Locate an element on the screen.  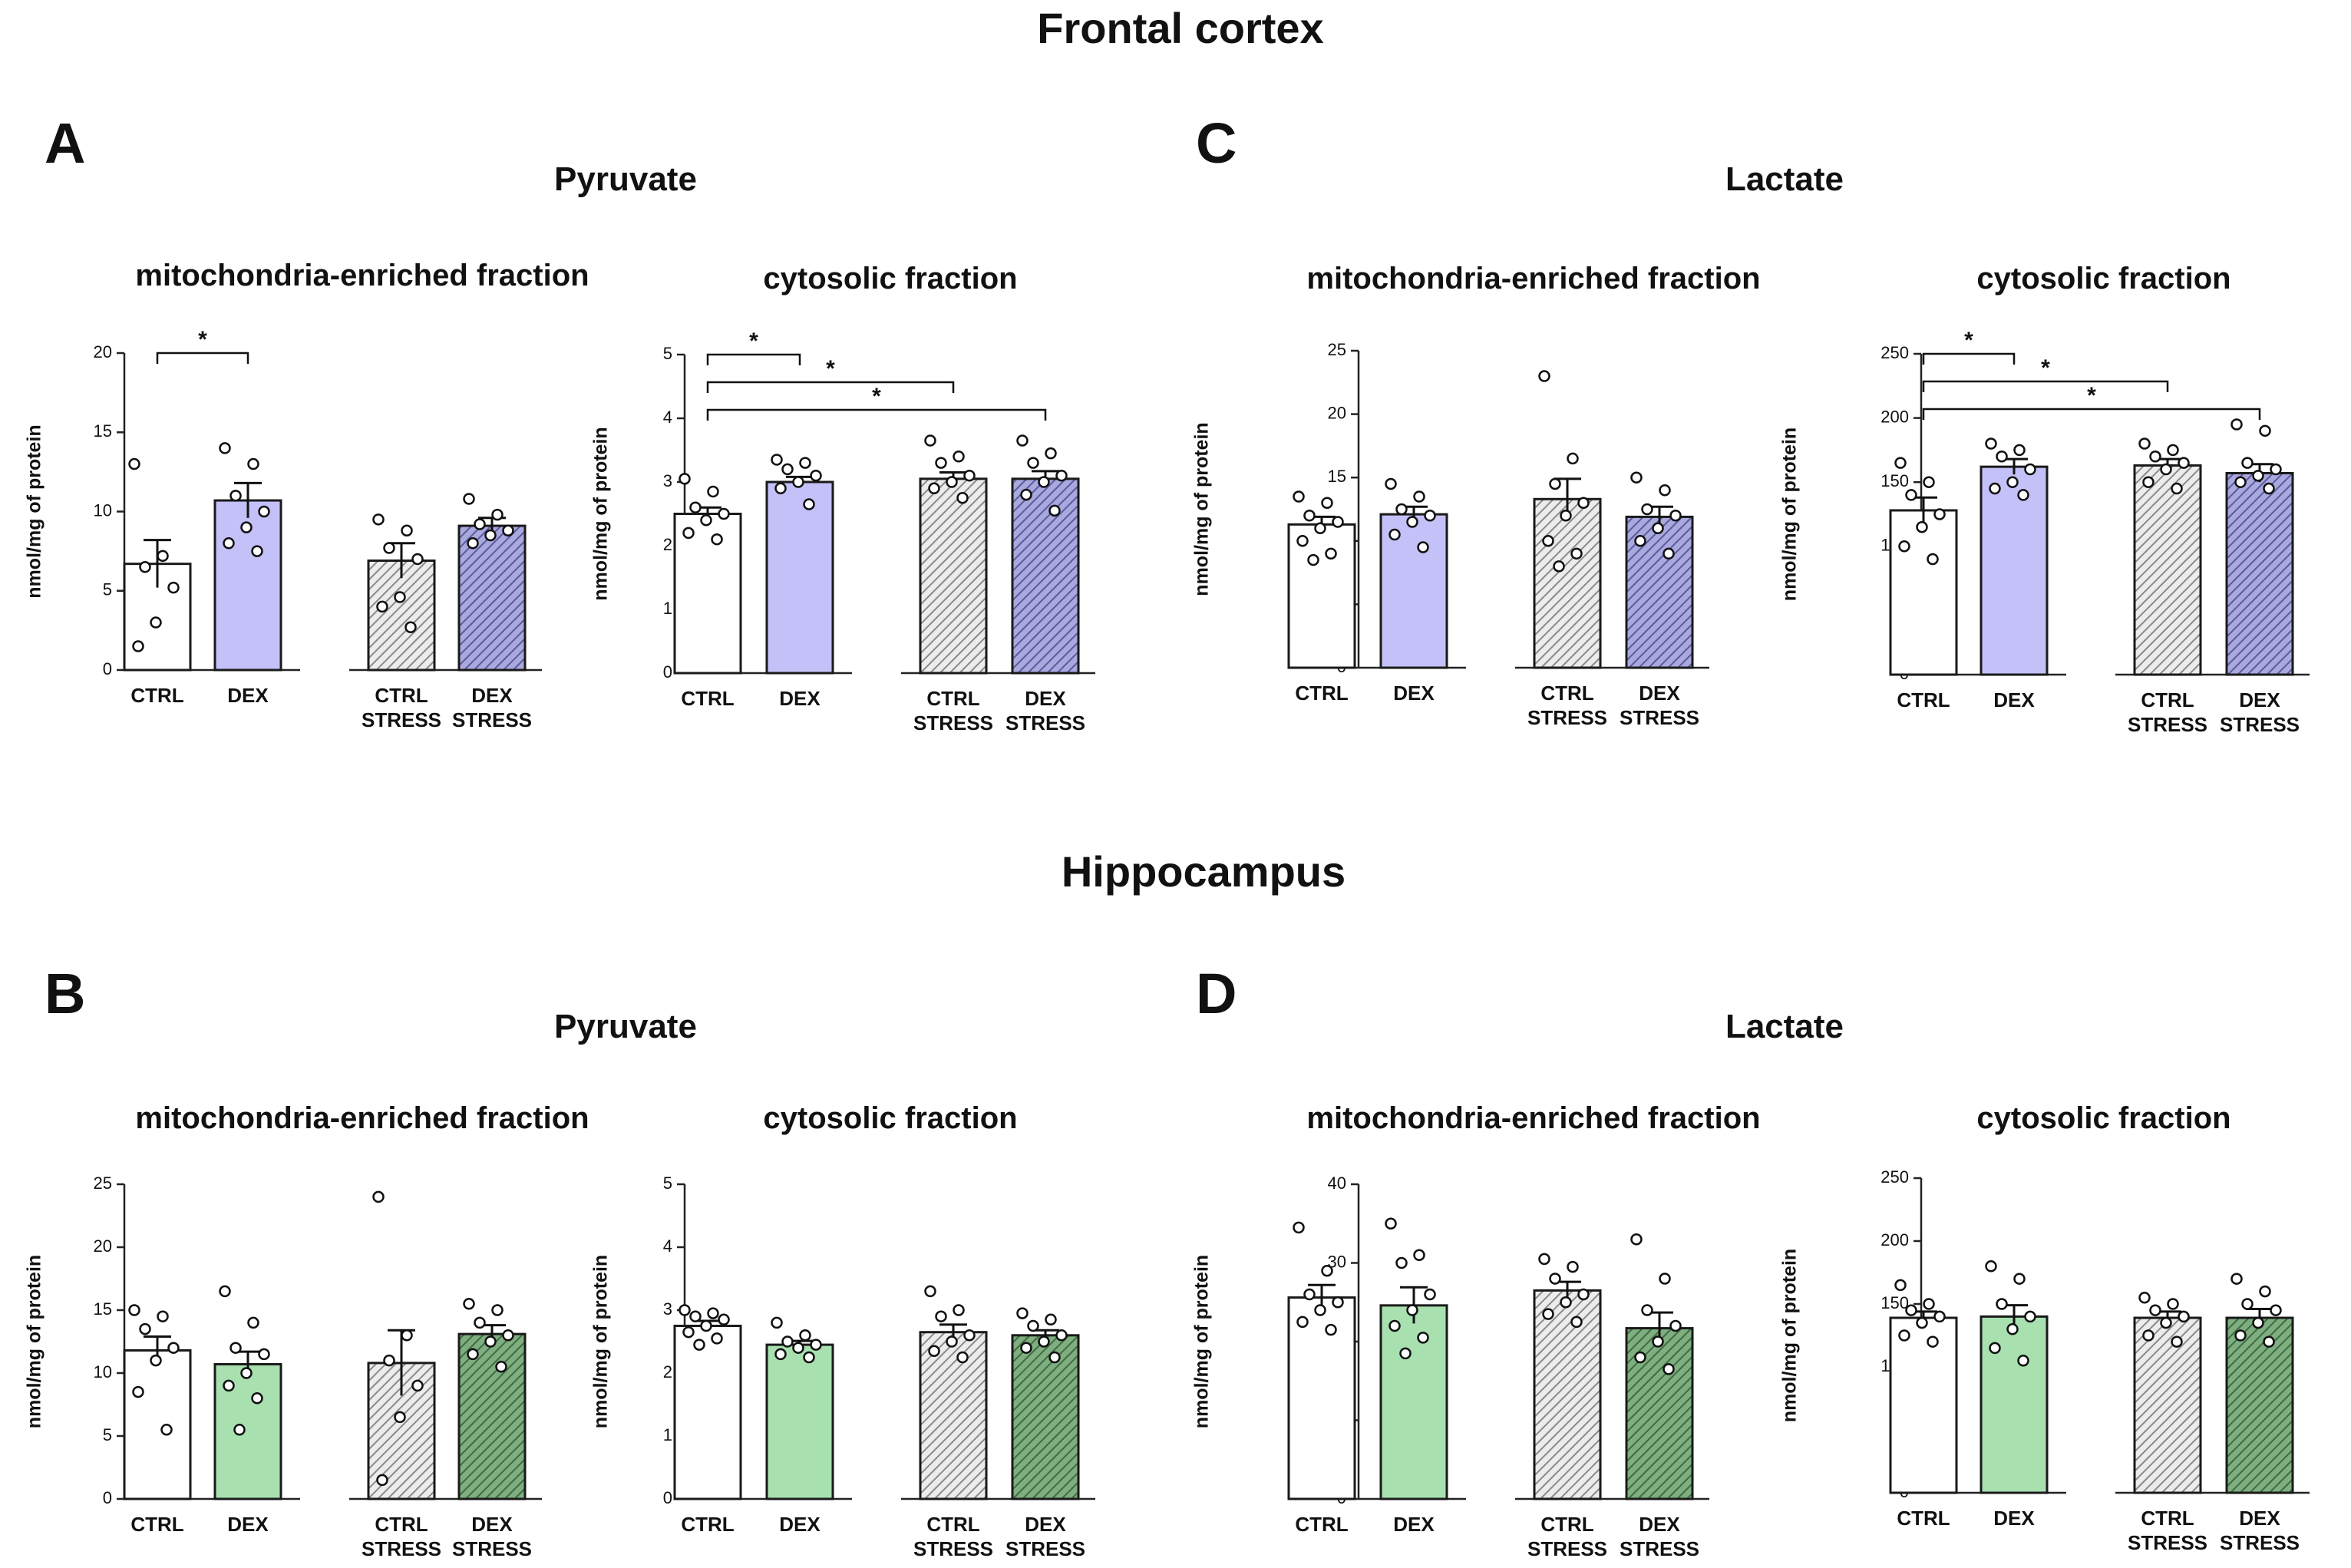
y-tick-label: 250 is located at coordinates (1895, 1177).